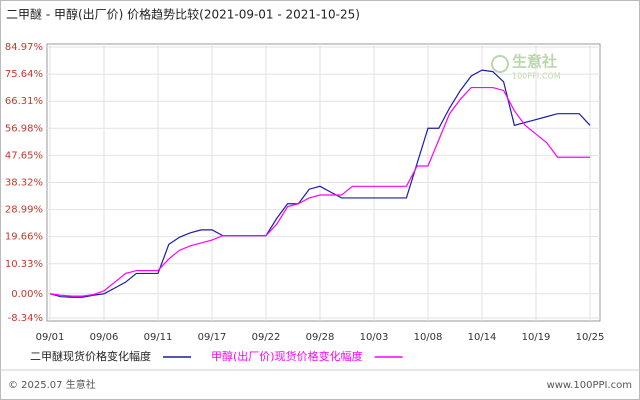 The height and width of the screenshot is (400, 640). What do you see at coordinates (266, 337) in the screenshot?
I see `x-tick-label: 09/22` at bounding box center [266, 337].